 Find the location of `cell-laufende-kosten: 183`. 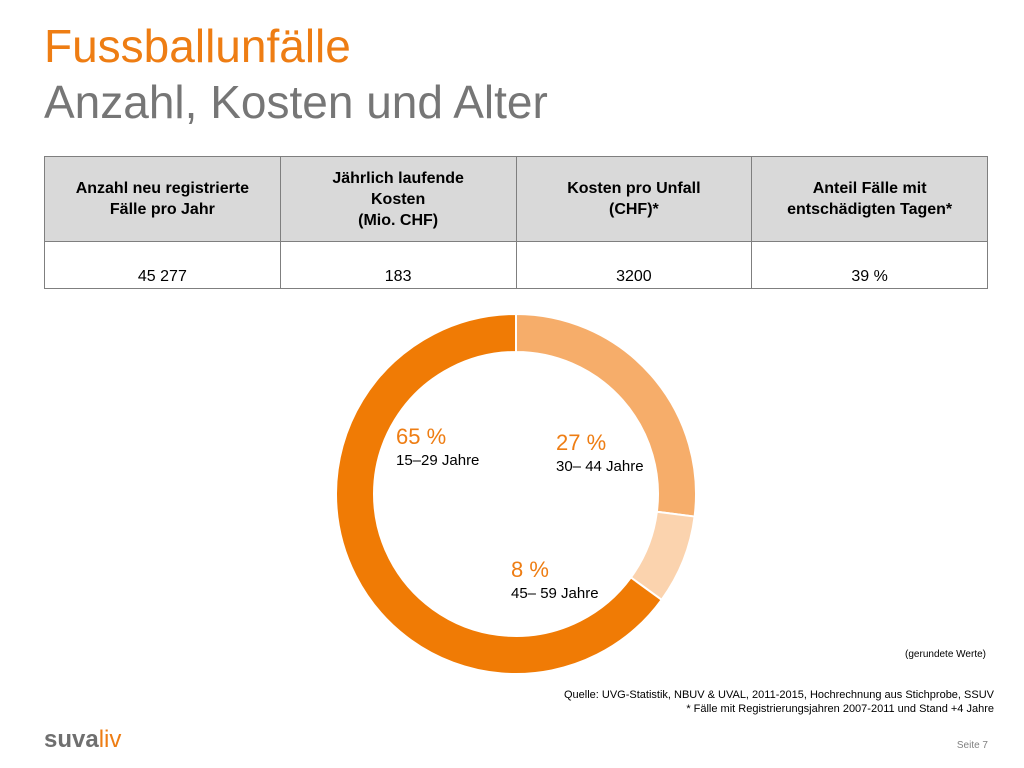

cell-laufende-kosten: 183 is located at coordinates (398, 265).